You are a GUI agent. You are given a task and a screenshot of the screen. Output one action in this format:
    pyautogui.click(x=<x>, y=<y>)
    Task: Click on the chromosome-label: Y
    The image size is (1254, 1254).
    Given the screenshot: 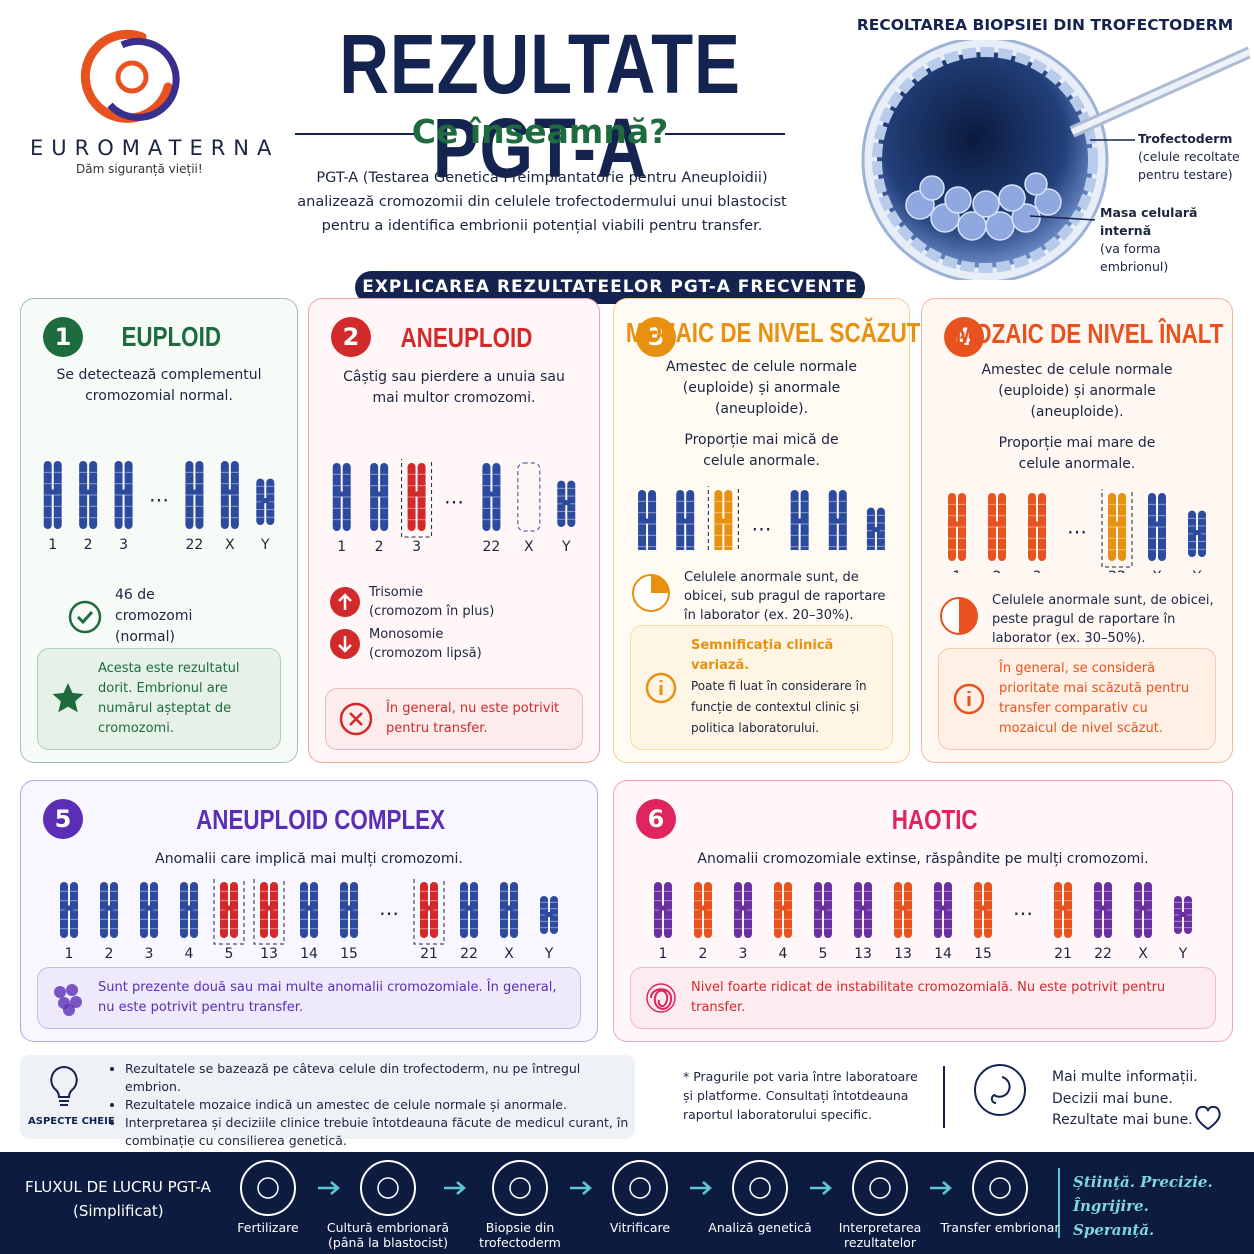 What is the action you would take?
    pyautogui.click(x=549, y=954)
    